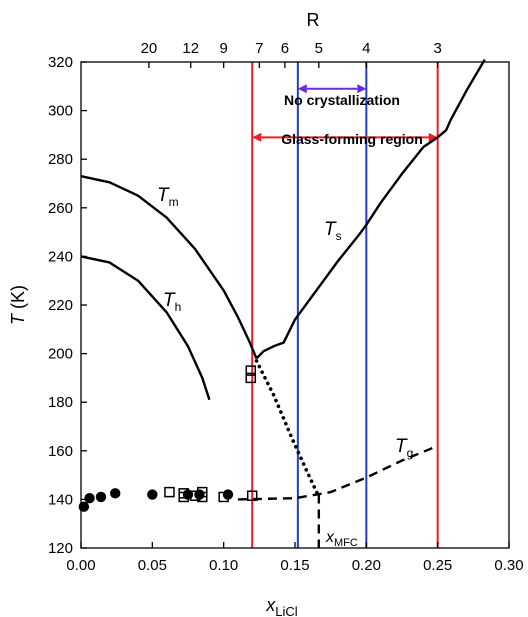  Describe the element at coordinates (437, 565) in the screenshot. I see `x-tick-label: 0.25` at that location.